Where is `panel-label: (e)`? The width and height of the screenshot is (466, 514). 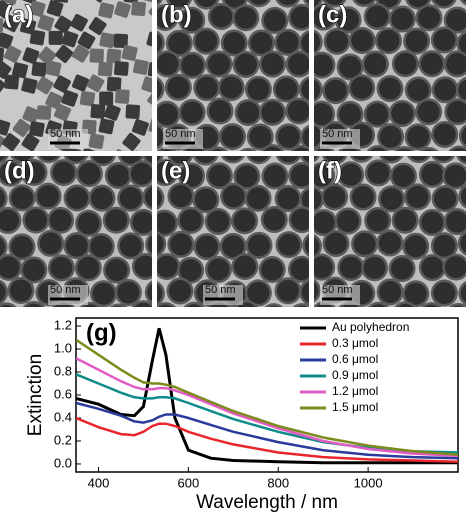
panel-label: (e) is located at coordinates (175, 170).